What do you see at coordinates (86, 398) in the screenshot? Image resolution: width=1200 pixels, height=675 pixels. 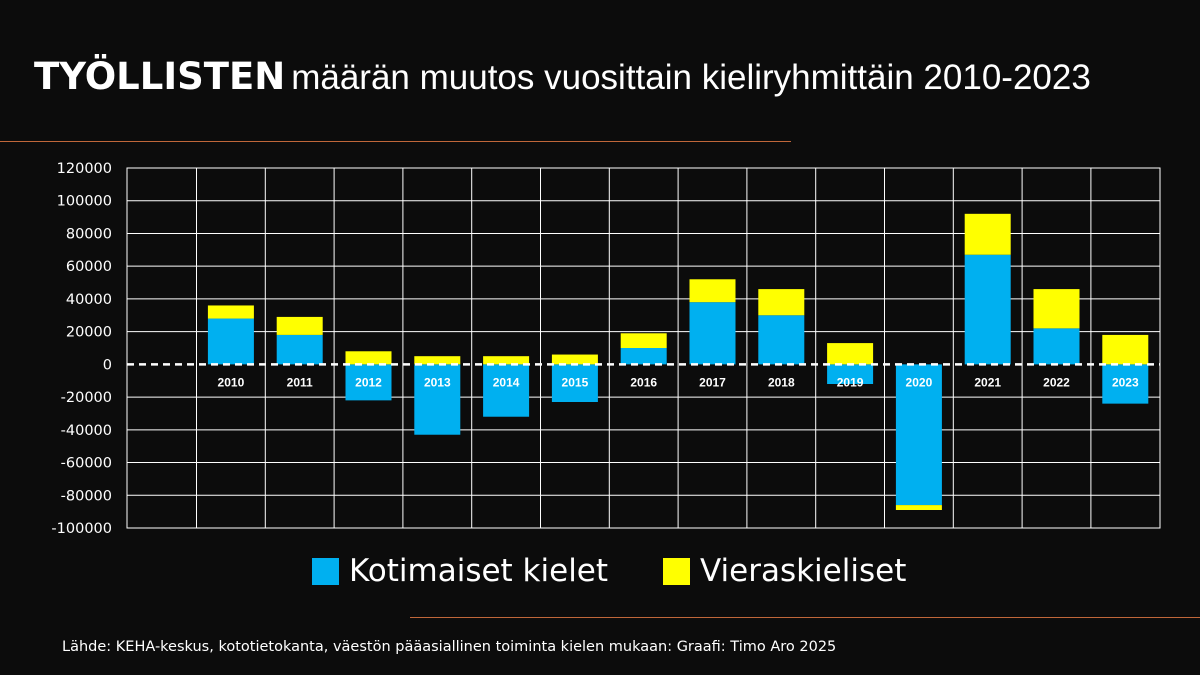 I see `y-tick-label: -20000` at bounding box center [86, 398].